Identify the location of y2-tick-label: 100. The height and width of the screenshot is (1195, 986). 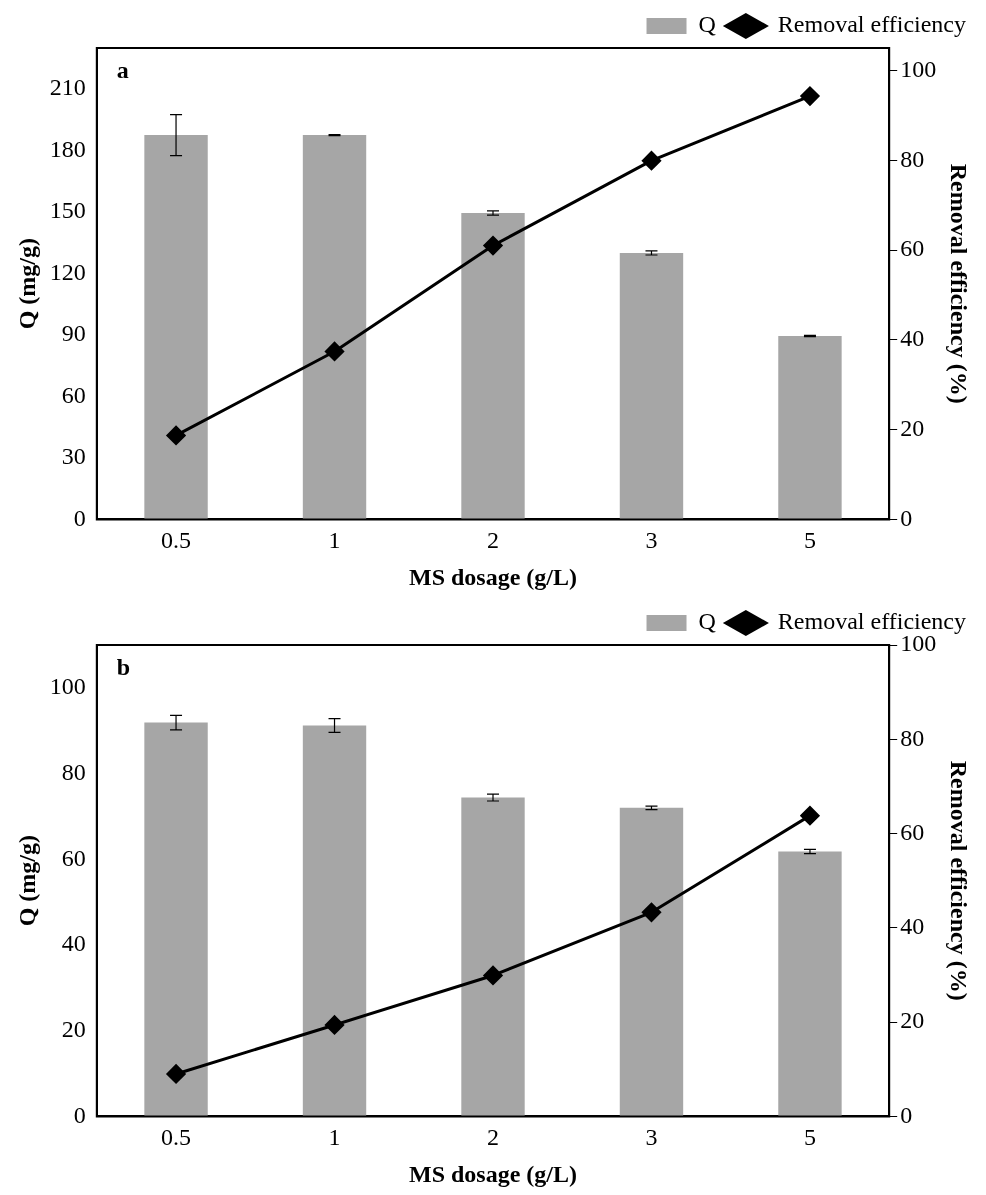
(918, 68).